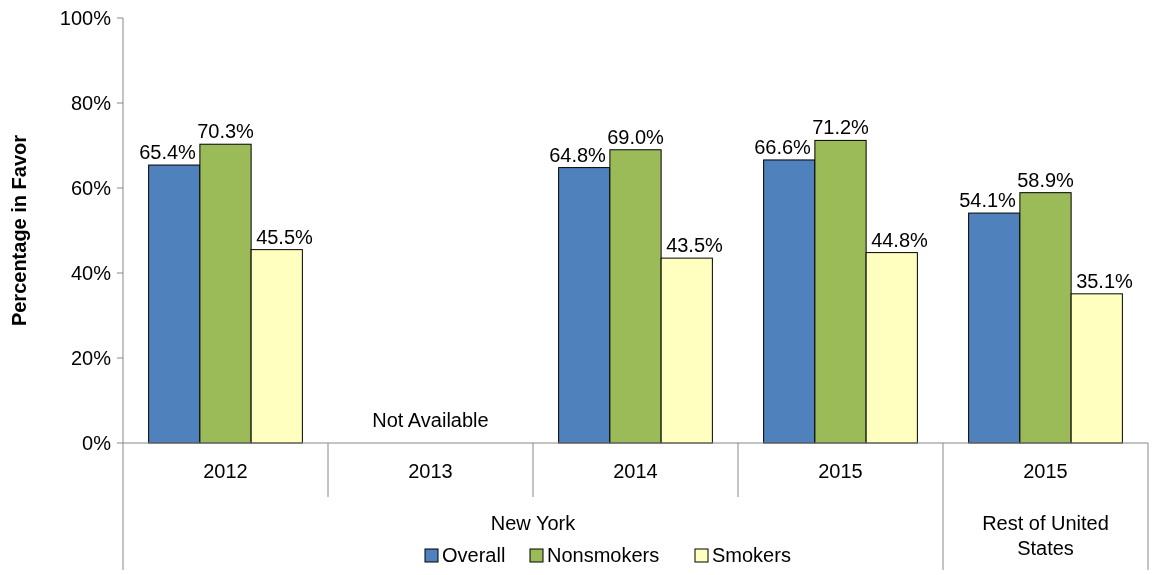 Image resolution: width=1154 pixels, height=575 pixels. Describe the element at coordinates (751, 555) in the screenshot. I see `legend-label: Smokers` at that location.